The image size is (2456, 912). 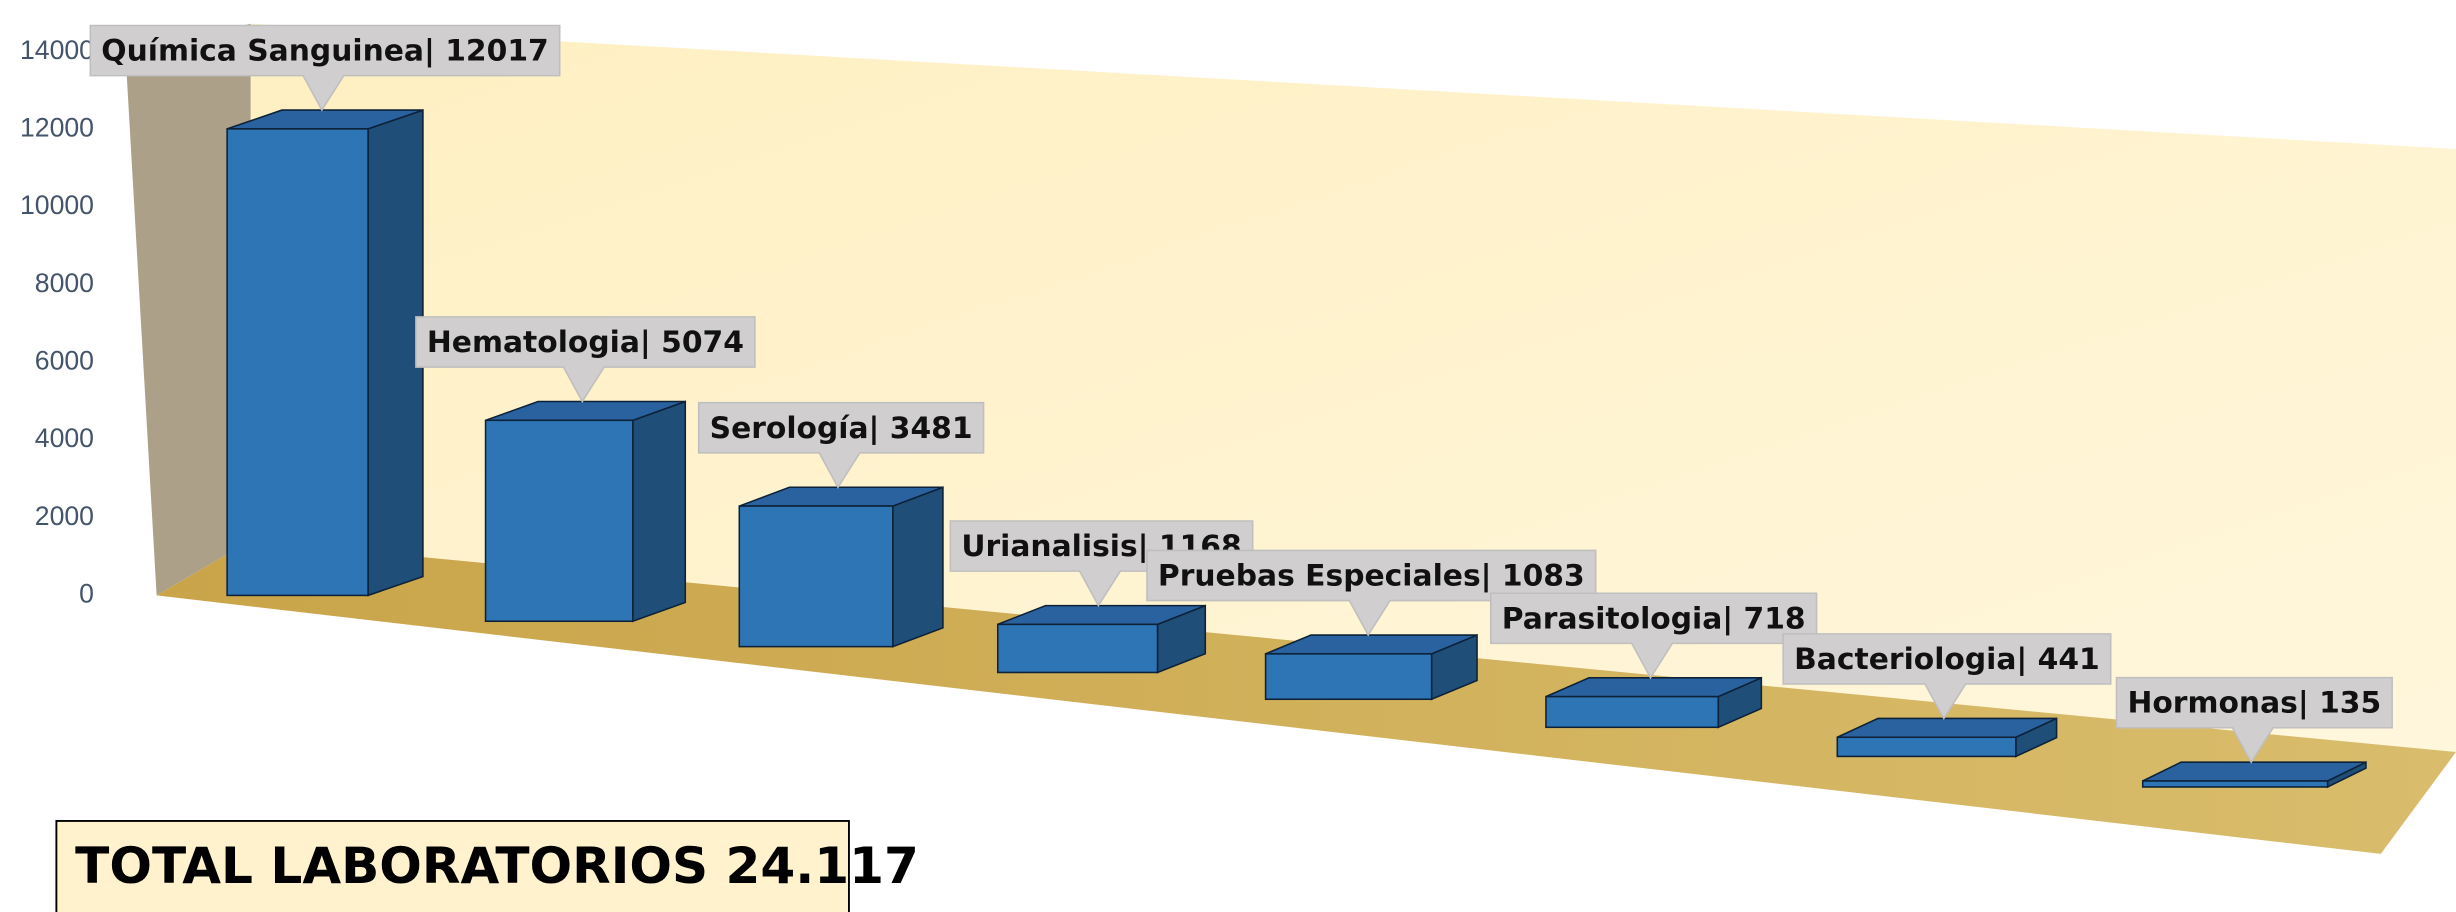 I want to click on data-label: Hormonas| 135, so click(x=2254, y=703).